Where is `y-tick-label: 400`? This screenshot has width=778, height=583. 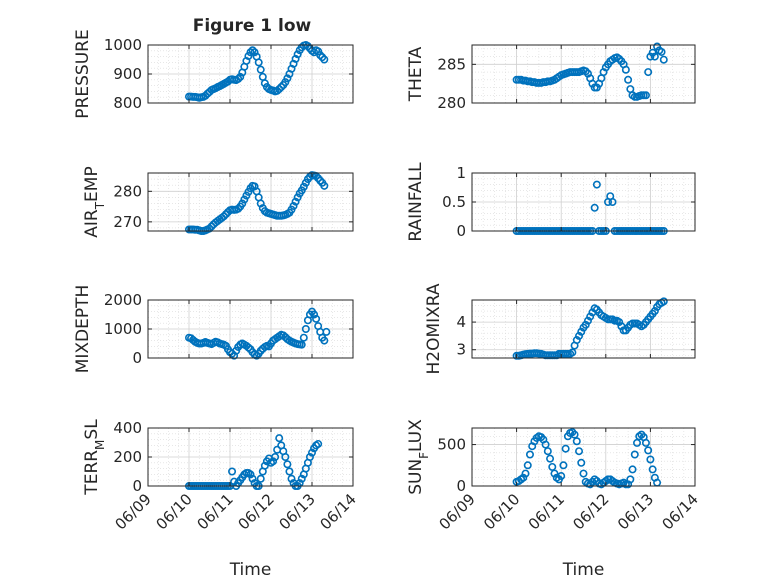 y-tick-label: 400 is located at coordinates (127, 428).